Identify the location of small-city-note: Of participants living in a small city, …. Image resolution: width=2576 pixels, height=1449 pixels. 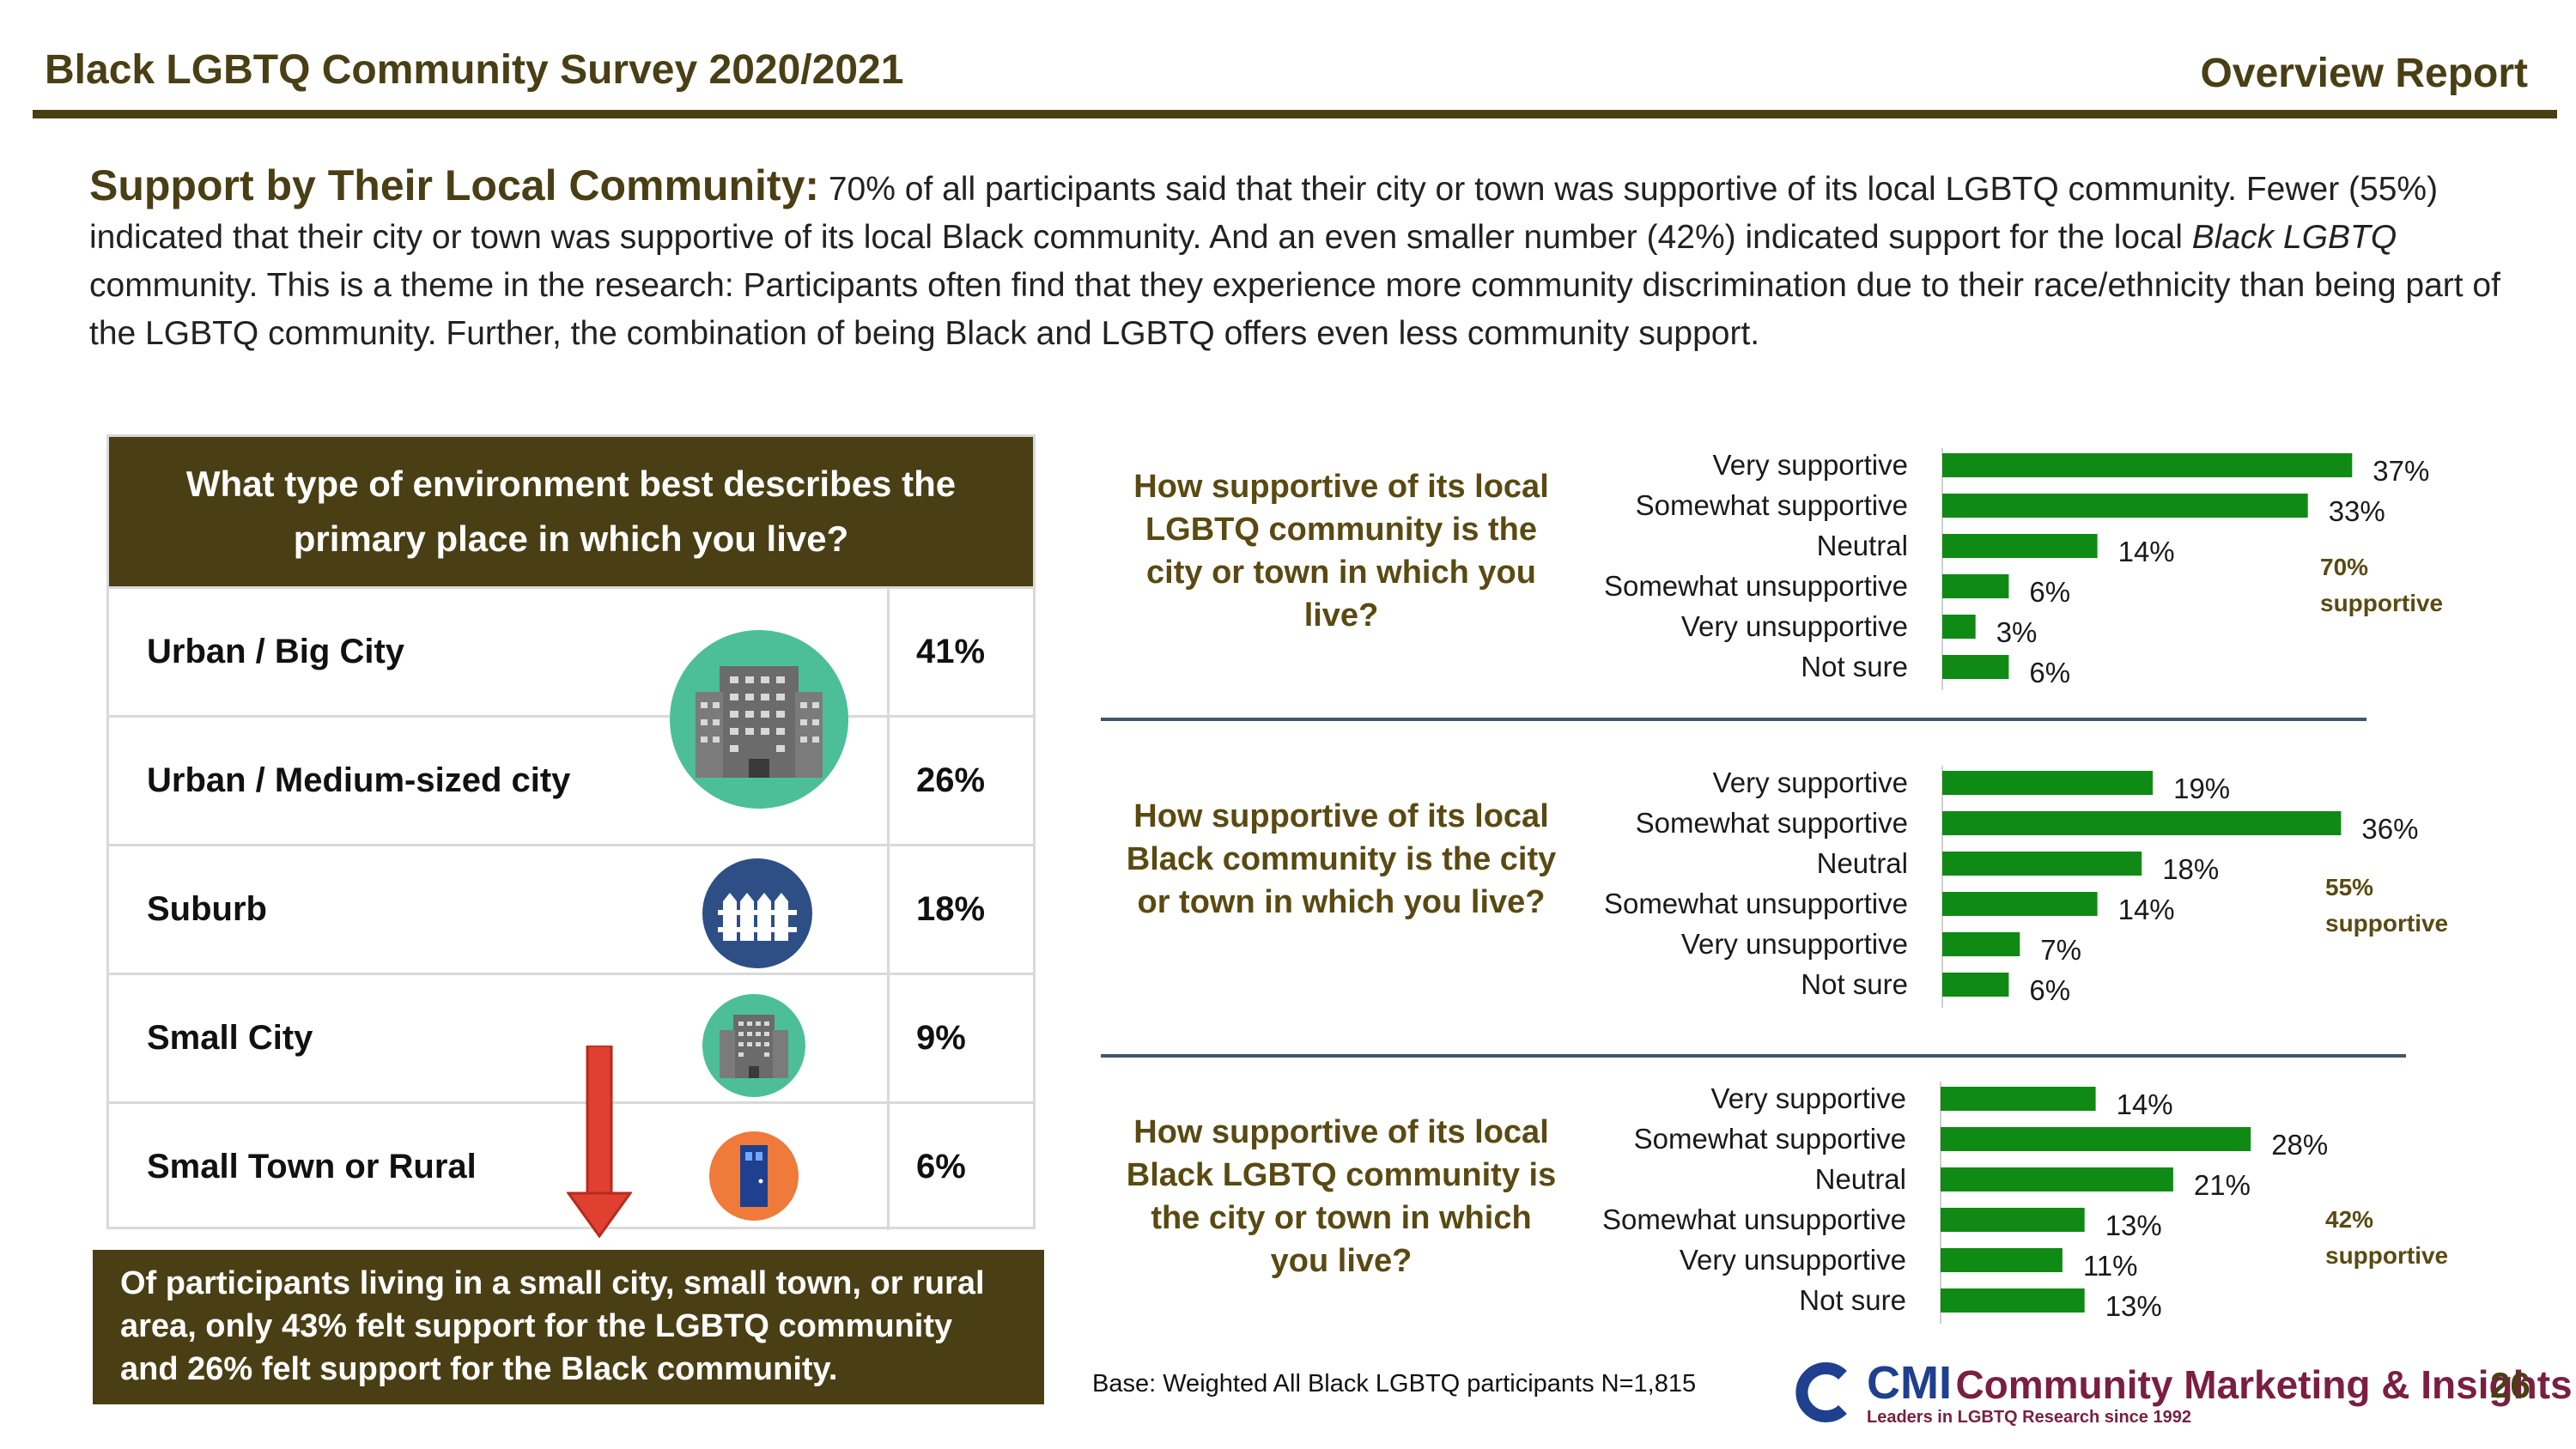
(568, 1327).